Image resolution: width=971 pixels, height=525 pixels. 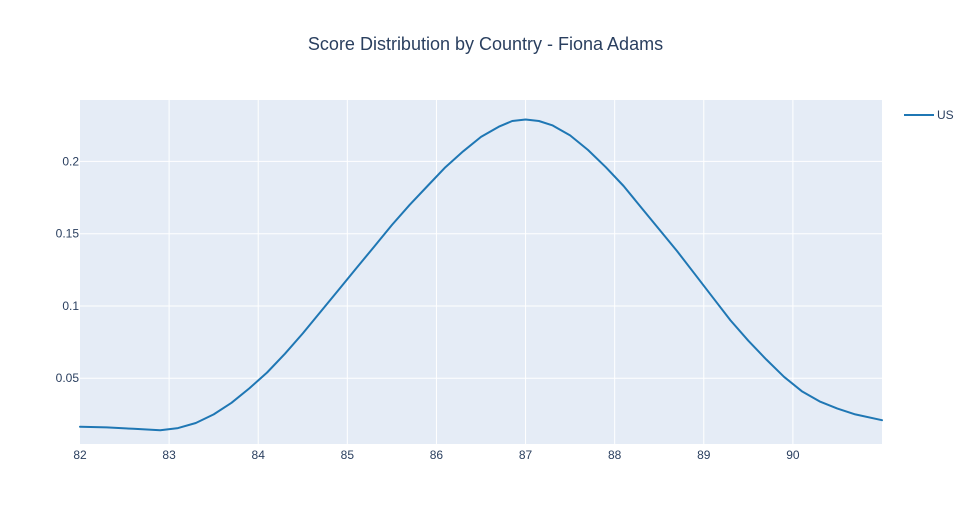 What do you see at coordinates (80, 455) in the screenshot?
I see `x-tick-label: 82` at bounding box center [80, 455].